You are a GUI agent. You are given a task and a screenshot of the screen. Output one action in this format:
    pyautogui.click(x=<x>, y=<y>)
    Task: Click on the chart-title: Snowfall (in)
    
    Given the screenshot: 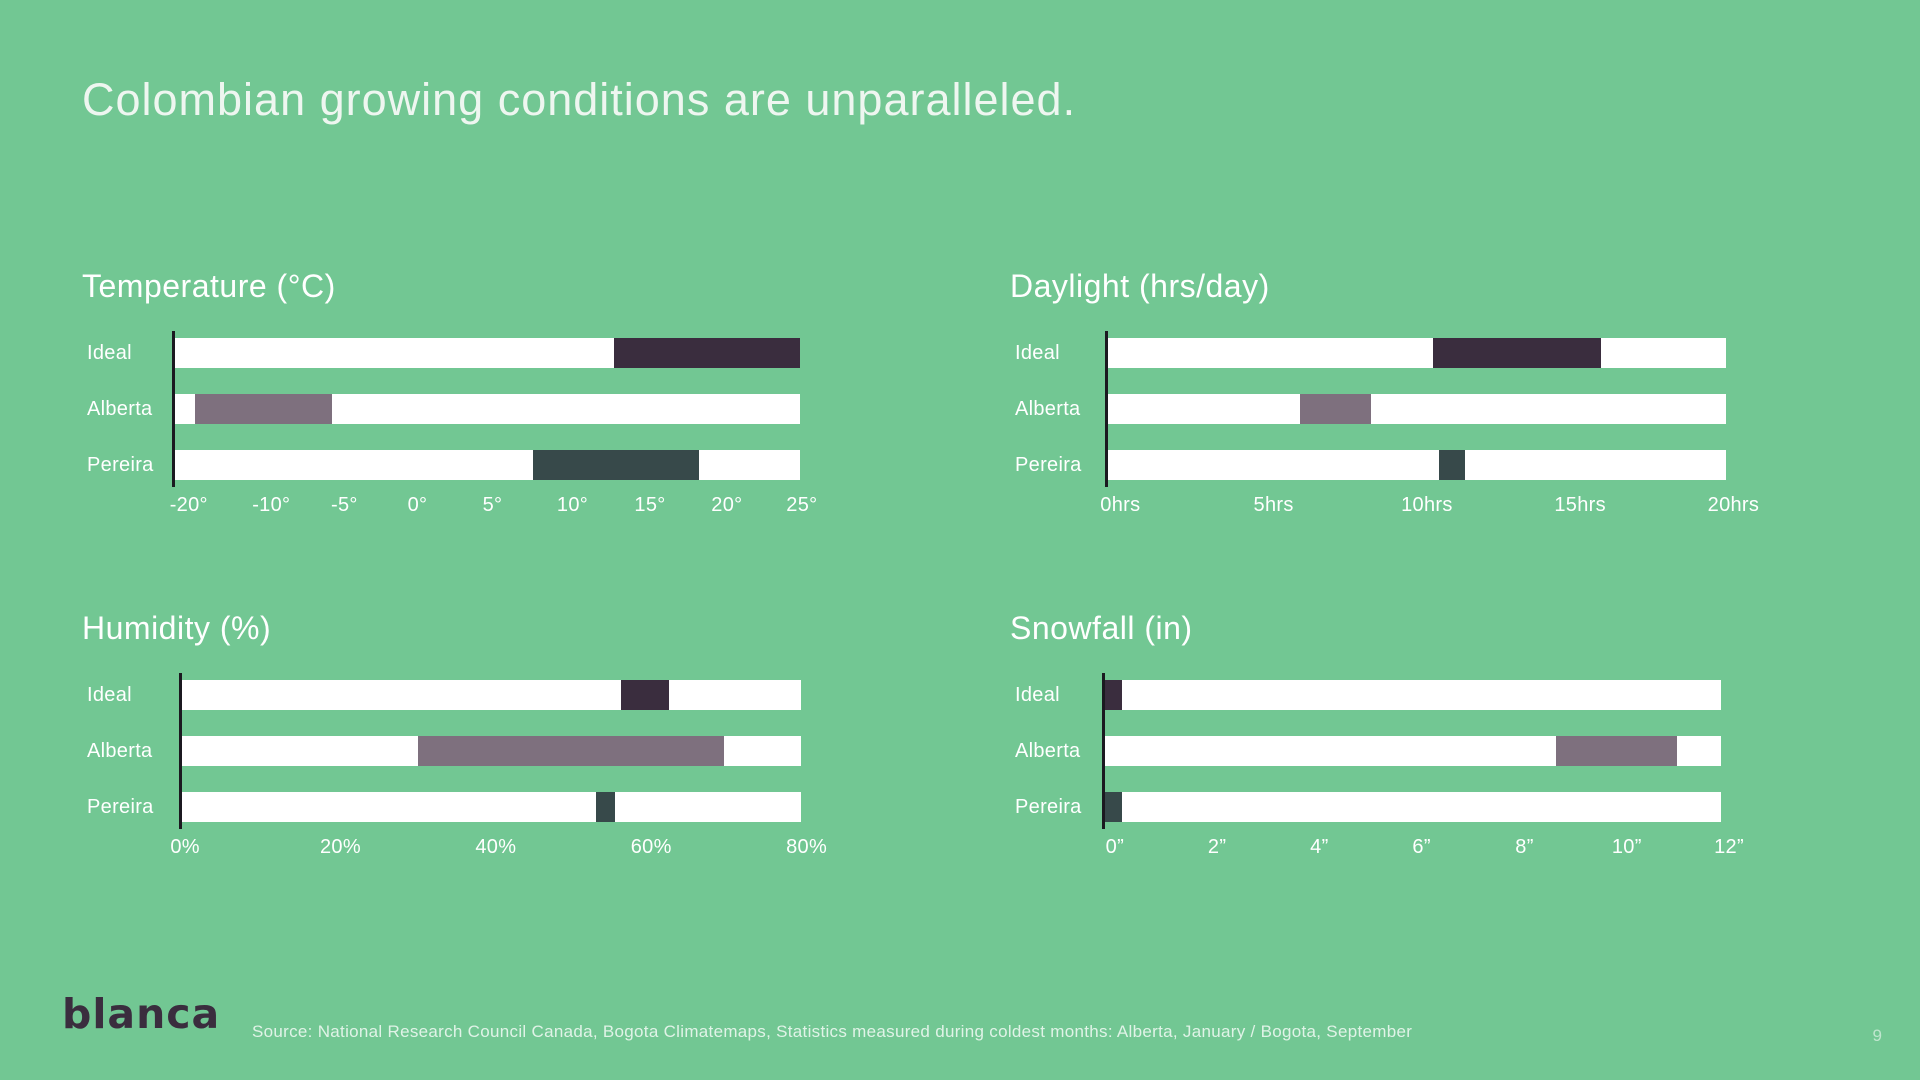 What is the action you would take?
    pyautogui.click(x=1101, y=628)
    